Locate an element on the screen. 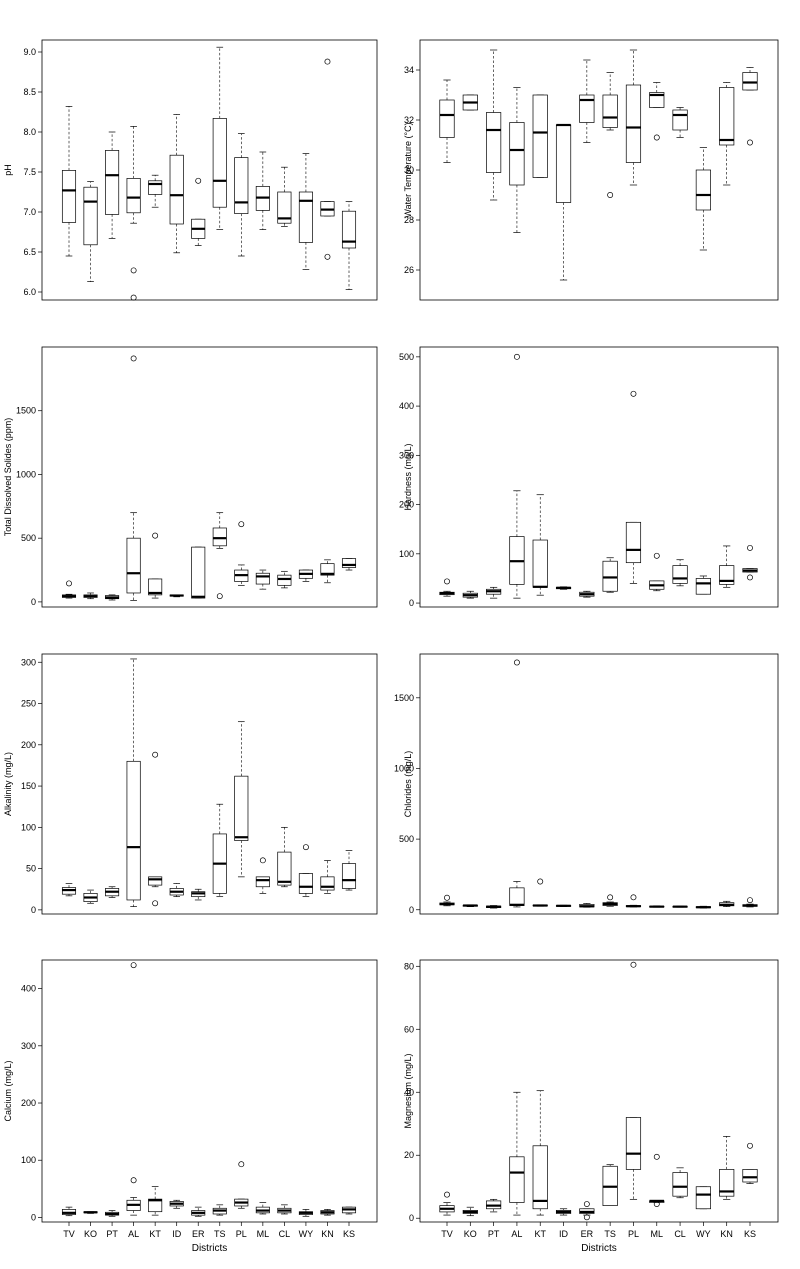 The width and height of the screenshot is (800, 1269). y-axis-label: Water Temperature (°C) is located at coordinates (408, 169).